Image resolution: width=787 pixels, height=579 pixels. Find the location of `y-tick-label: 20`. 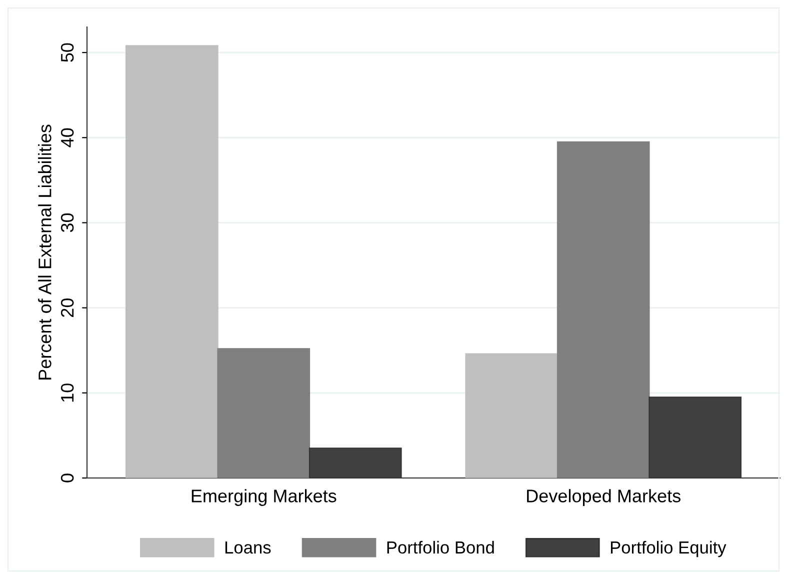

y-tick-label: 20 is located at coordinates (67, 307).